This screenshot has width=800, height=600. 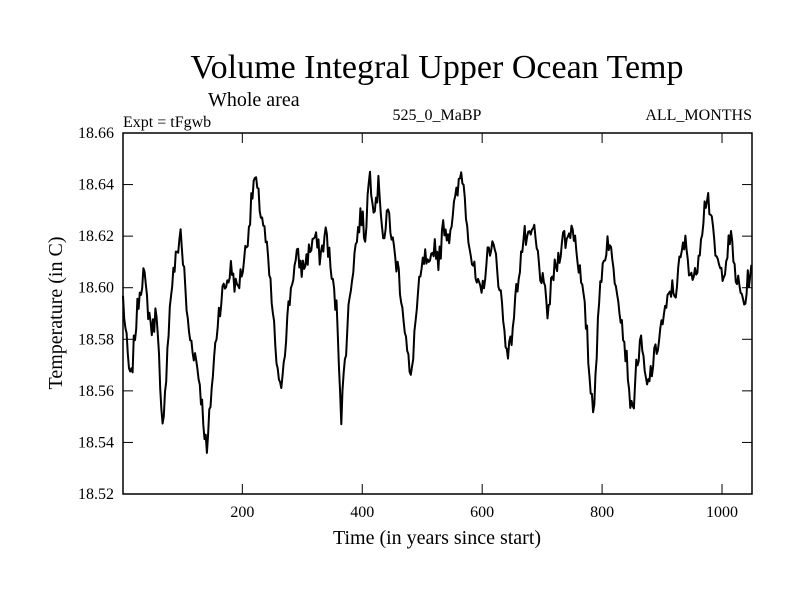 I want to click on x-tick-label: 800, so click(x=602, y=512).